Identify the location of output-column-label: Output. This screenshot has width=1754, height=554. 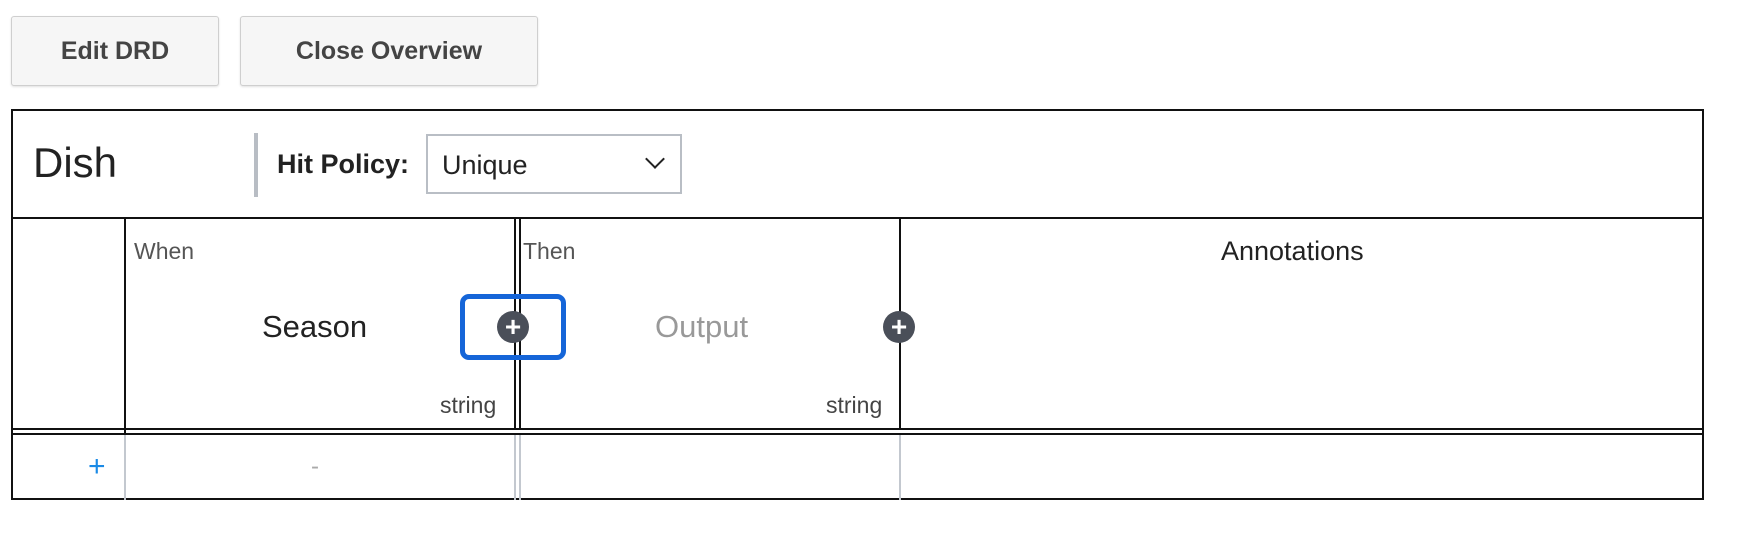
(702, 326).